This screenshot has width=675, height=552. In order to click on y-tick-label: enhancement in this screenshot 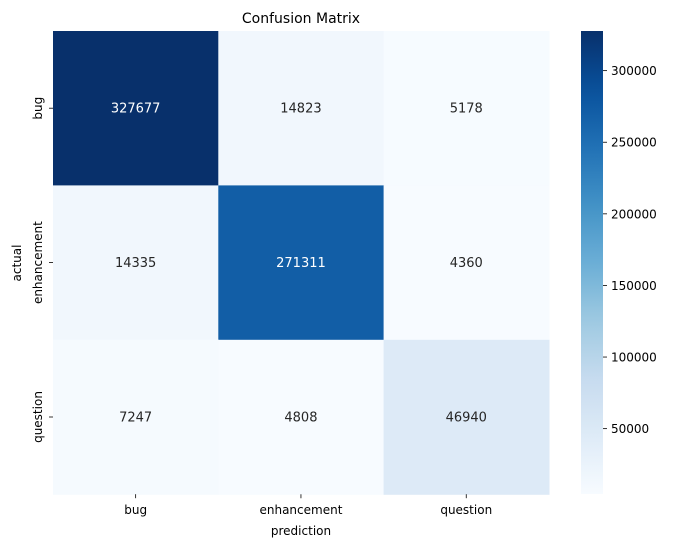, I will do `click(38, 262)`.